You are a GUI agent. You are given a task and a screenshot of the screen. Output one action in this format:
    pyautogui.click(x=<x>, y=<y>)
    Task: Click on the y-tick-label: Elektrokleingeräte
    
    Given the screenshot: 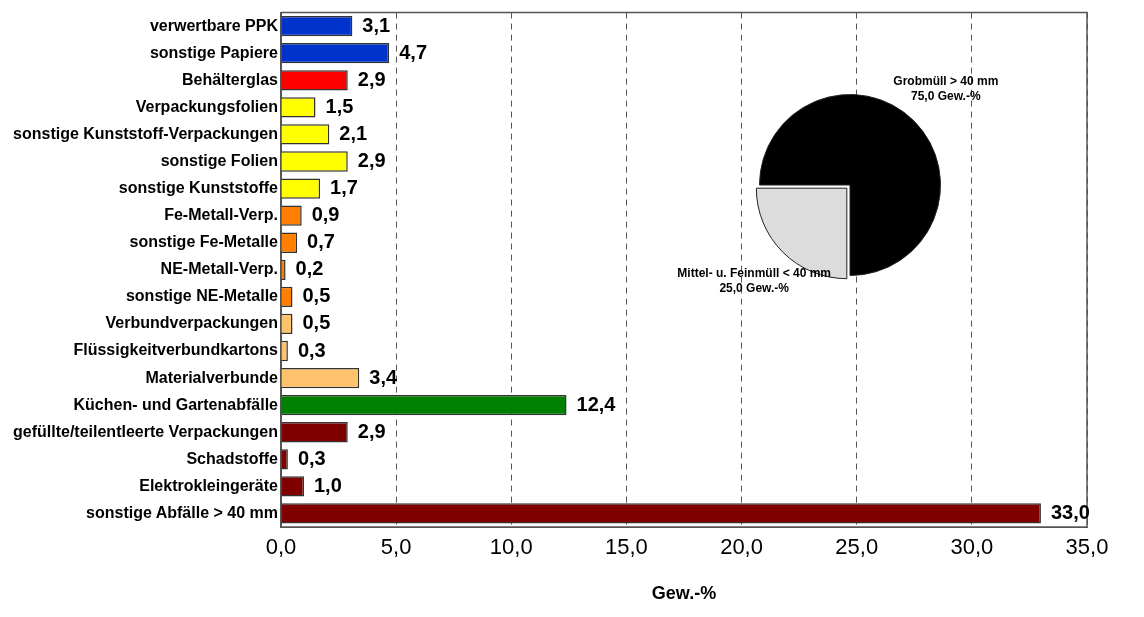 What is the action you would take?
    pyautogui.click(x=209, y=485)
    